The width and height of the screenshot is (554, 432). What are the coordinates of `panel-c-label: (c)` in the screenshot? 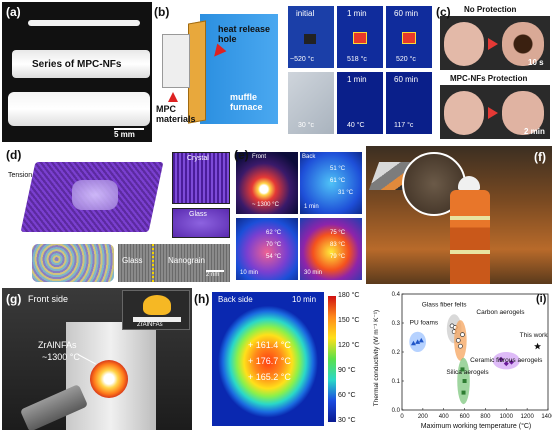 It's located at (443, 12).